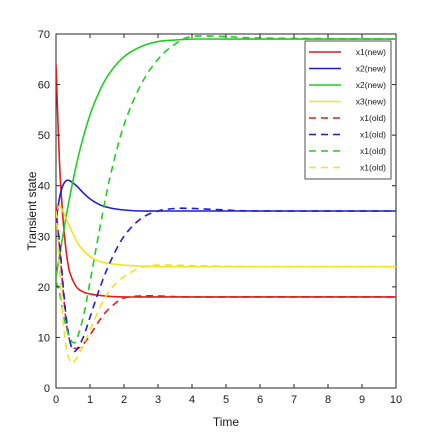 The width and height of the screenshot is (436, 436). Describe the element at coordinates (226, 422) in the screenshot. I see `x-axis-label: Time` at that location.